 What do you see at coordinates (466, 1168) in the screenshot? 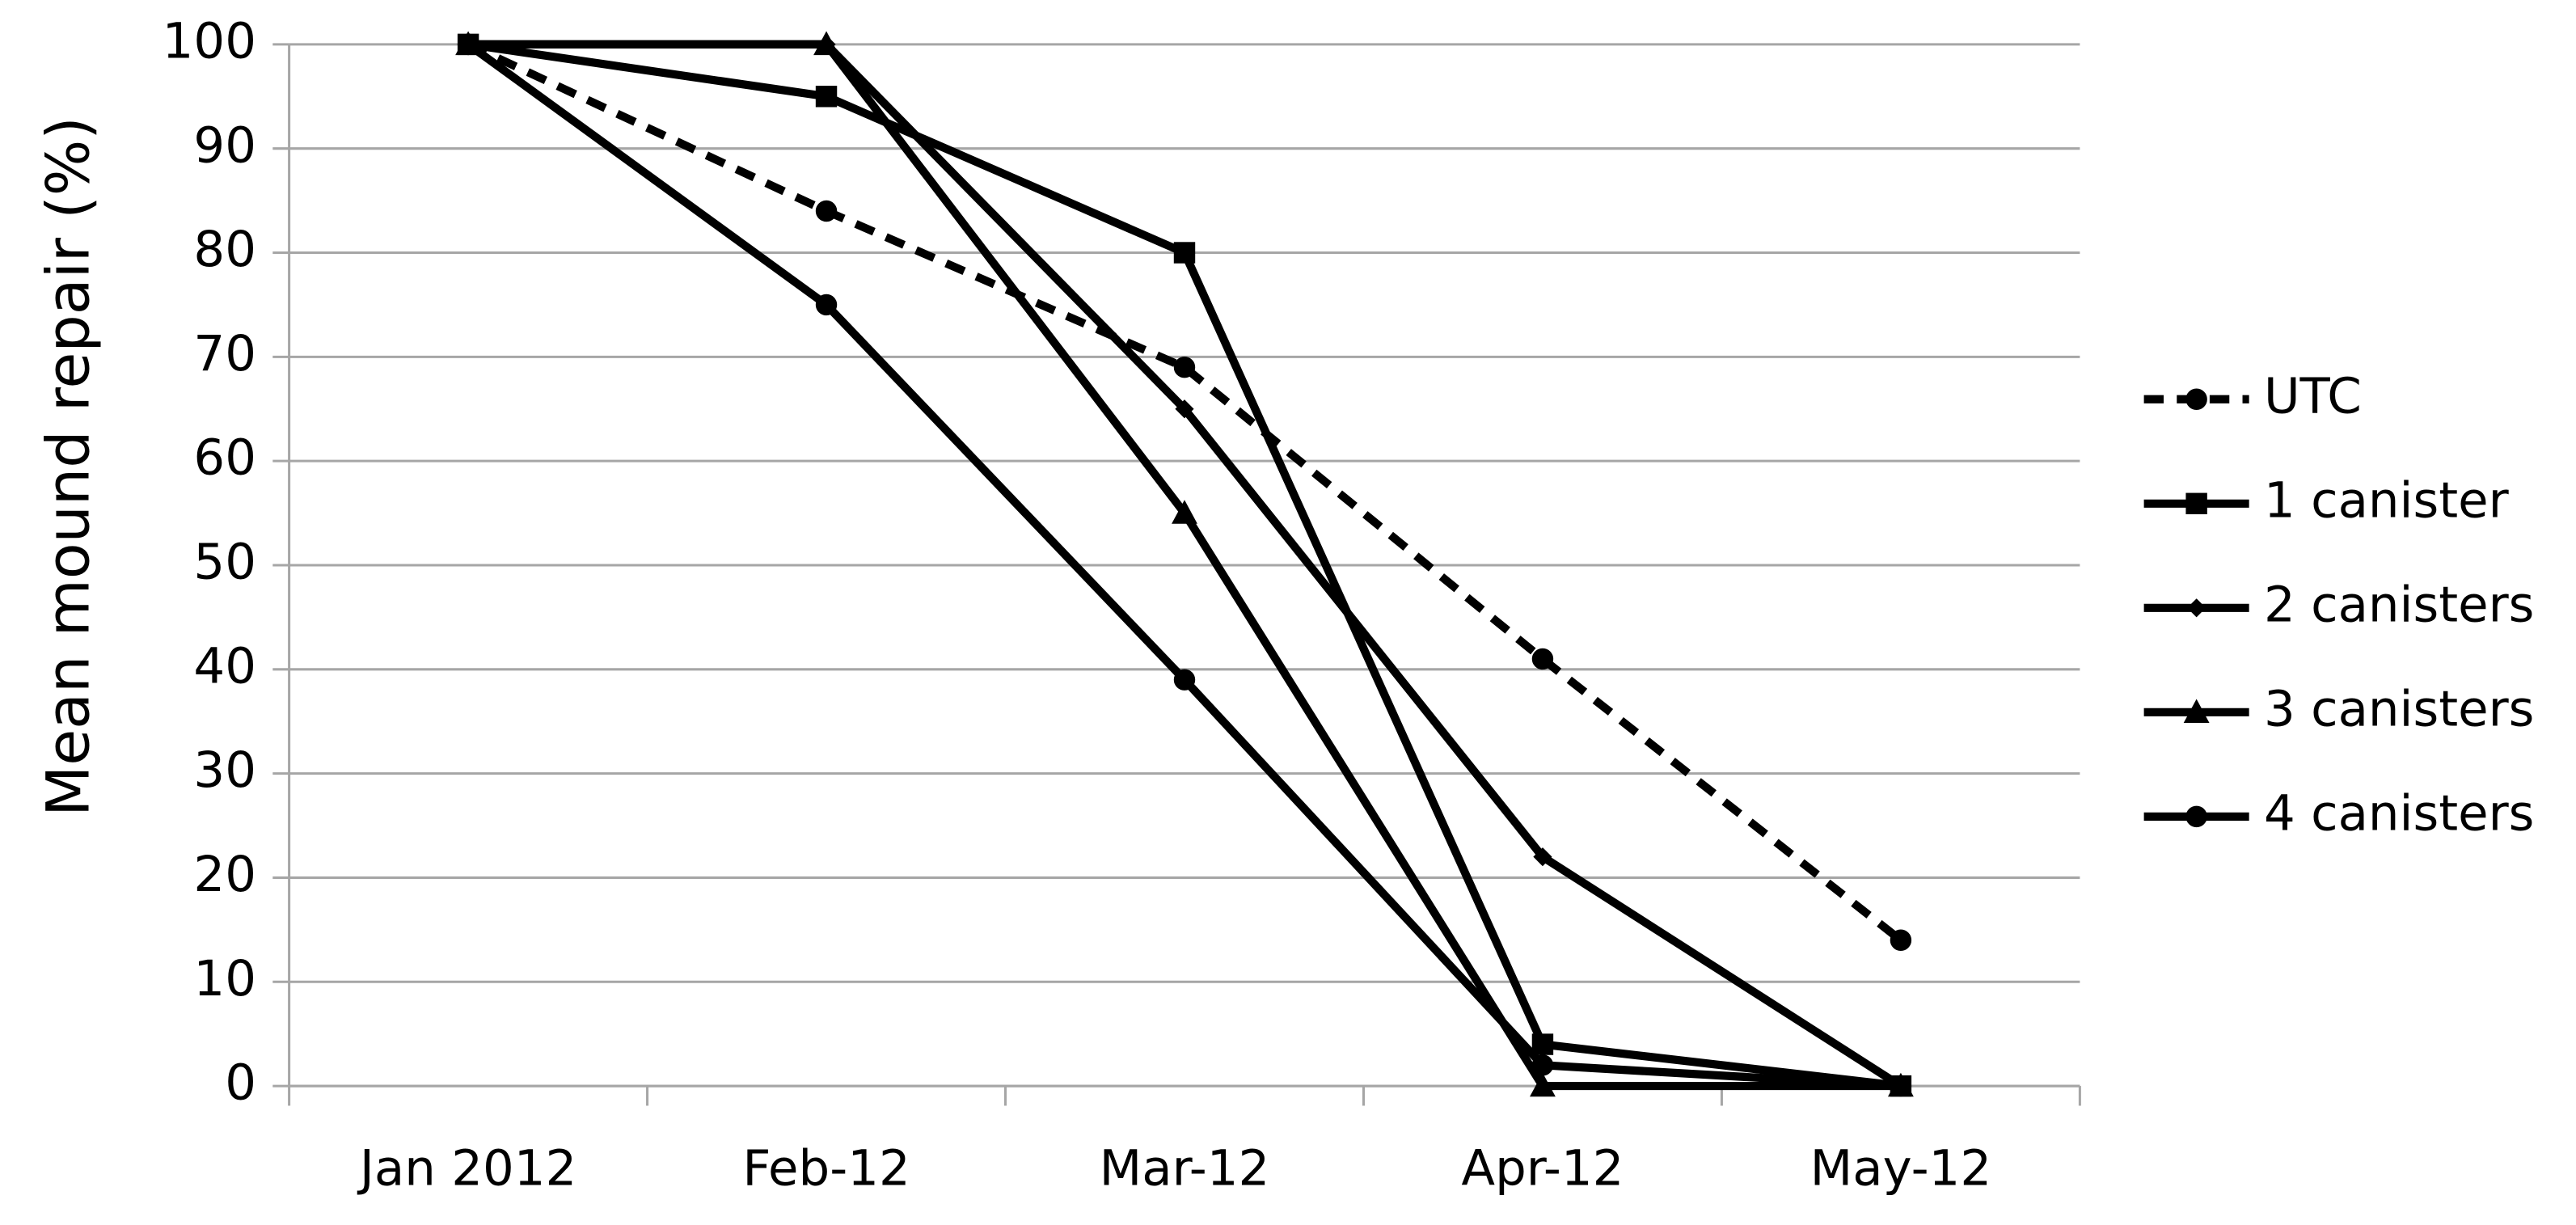
I see `x-tick-label: Jan 2012` at bounding box center [466, 1168].